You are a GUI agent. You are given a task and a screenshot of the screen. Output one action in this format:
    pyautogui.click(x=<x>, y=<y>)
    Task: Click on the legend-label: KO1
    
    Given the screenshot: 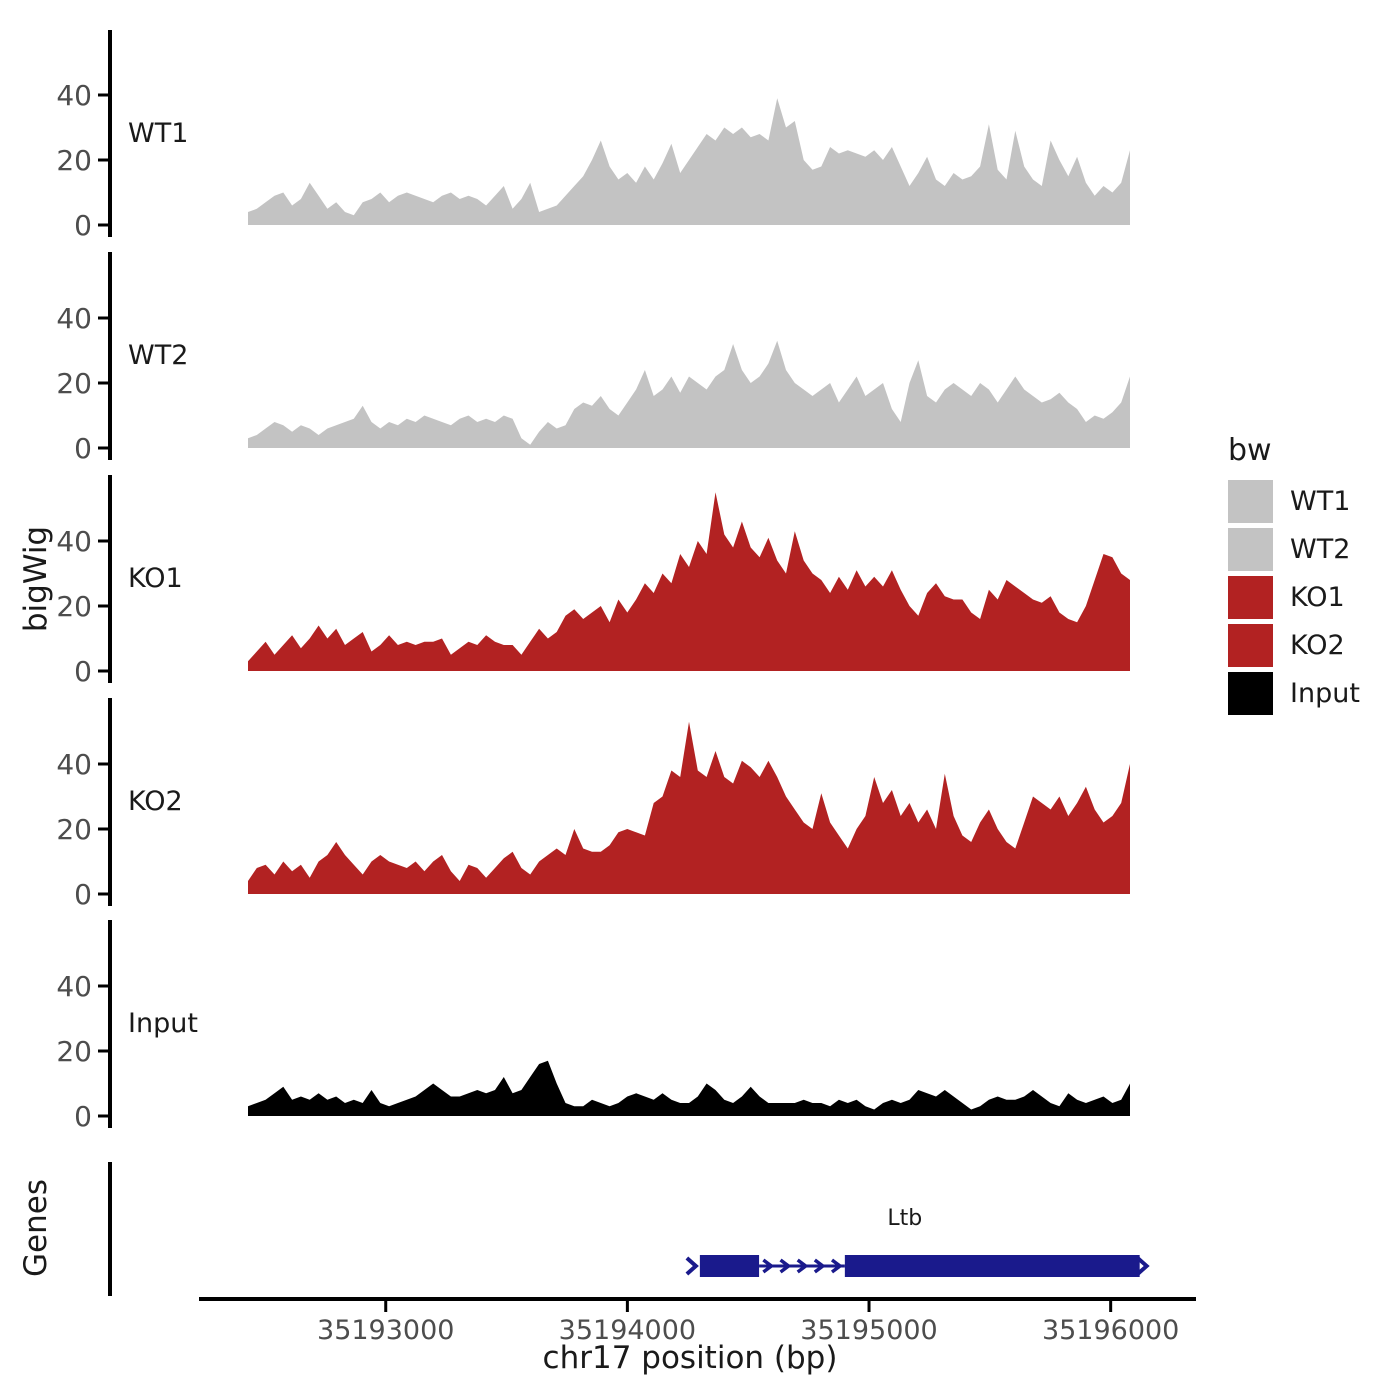 What is the action you would take?
    pyautogui.click(x=1317, y=597)
    